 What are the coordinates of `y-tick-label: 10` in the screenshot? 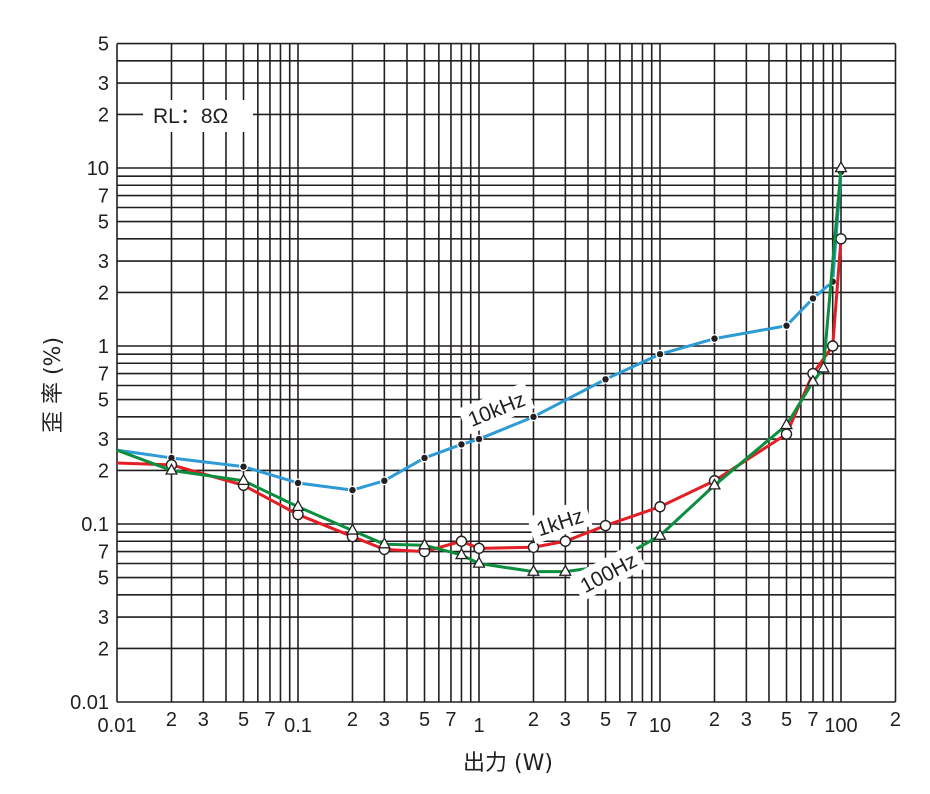 It's located at (98, 169).